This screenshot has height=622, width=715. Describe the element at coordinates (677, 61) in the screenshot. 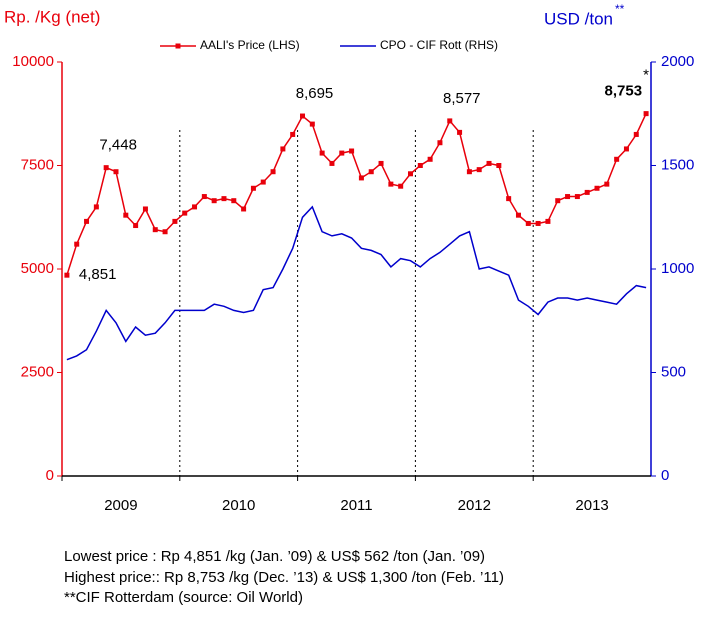

I see `y2-tick-label: 2000` at that location.